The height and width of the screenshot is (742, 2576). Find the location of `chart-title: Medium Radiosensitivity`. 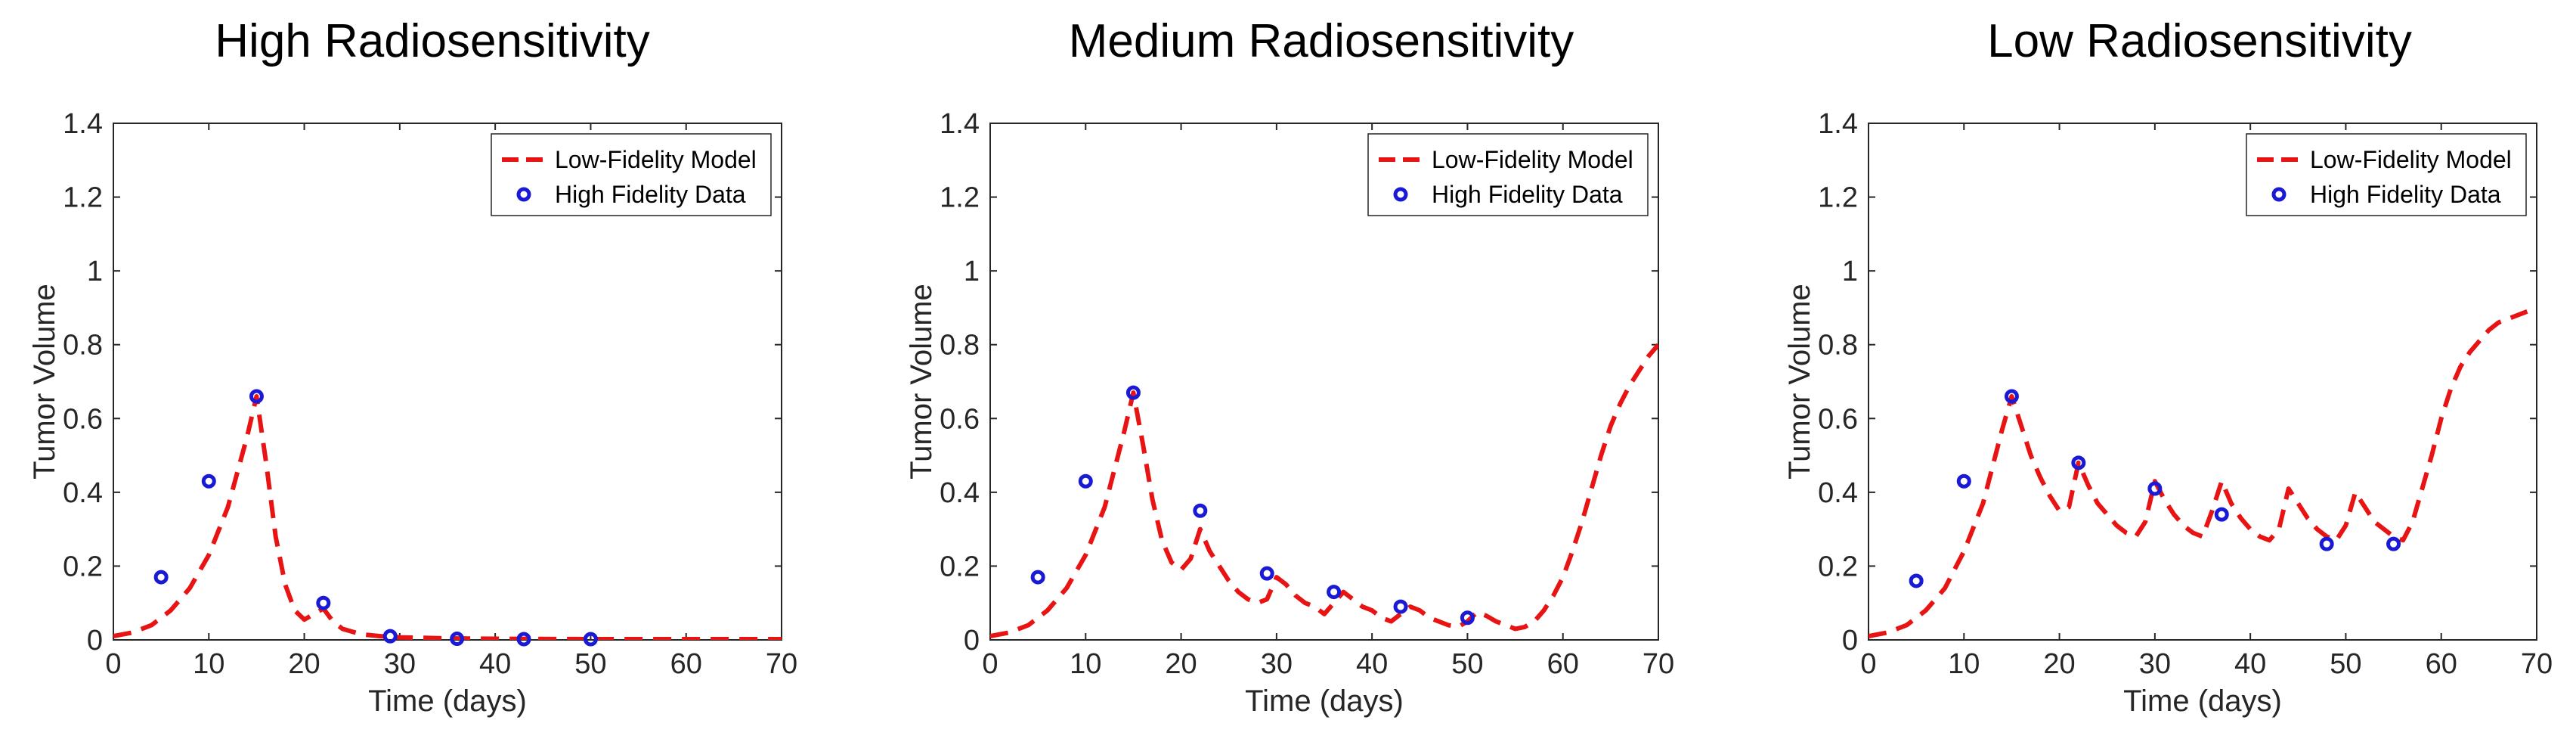

chart-title: Medium Radiosensitivity is located at coordinates (1321, 41).